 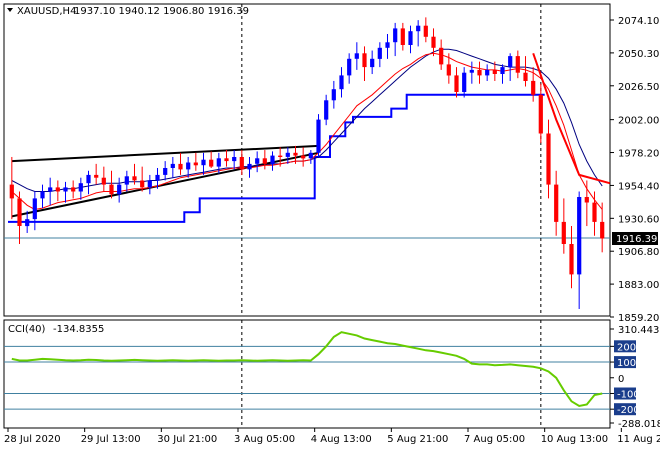 What do you see at coordinates (417, 439) in the screenshot?
I see `x-tick-label: 5 Aug 21:00` at bounding box center [417, 439].